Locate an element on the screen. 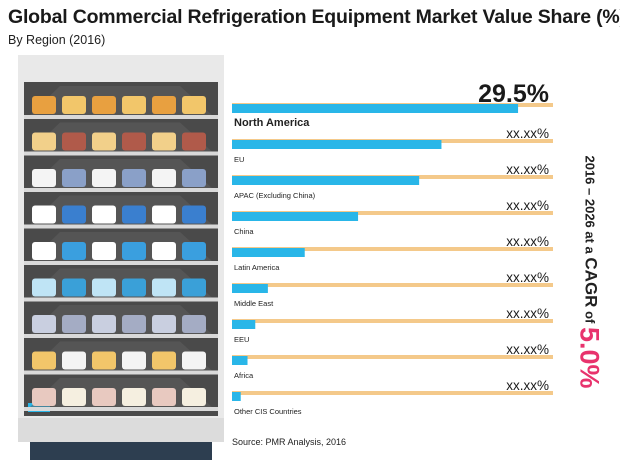  cagr-callout: 2016 – 2026 at a CAGR of 5.0% is located at coordinates (589, 271).